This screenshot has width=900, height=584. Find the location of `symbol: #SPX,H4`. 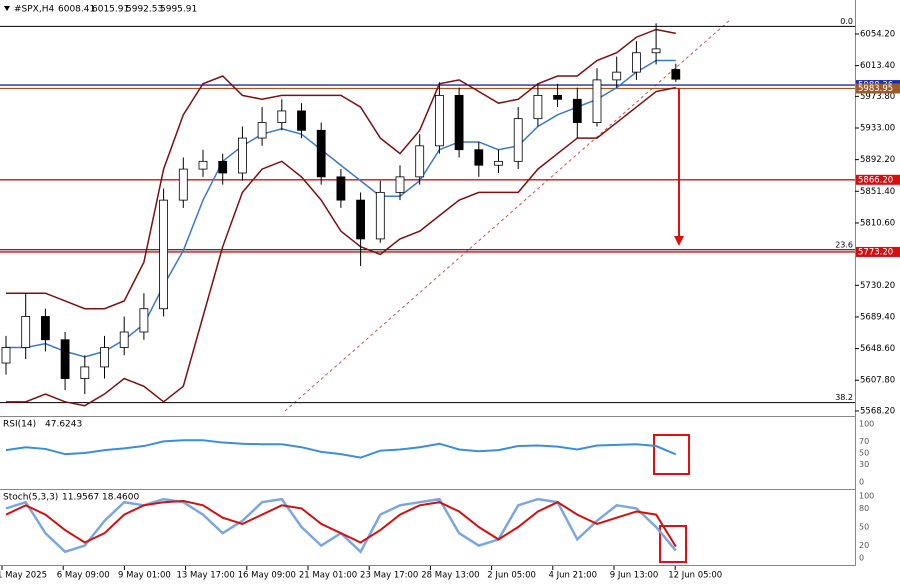

symbol: #SPX,H4 is located at coordinates (34, 10).